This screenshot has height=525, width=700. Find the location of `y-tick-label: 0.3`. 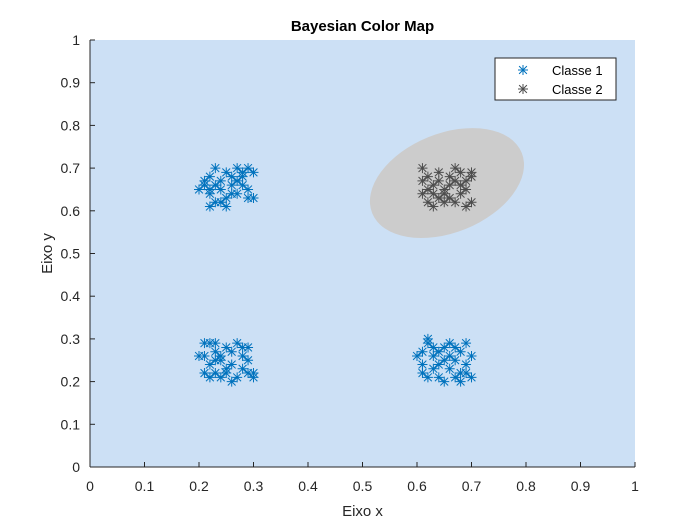

y-tick-label: 0.3 is located at coordinates (71, 339).